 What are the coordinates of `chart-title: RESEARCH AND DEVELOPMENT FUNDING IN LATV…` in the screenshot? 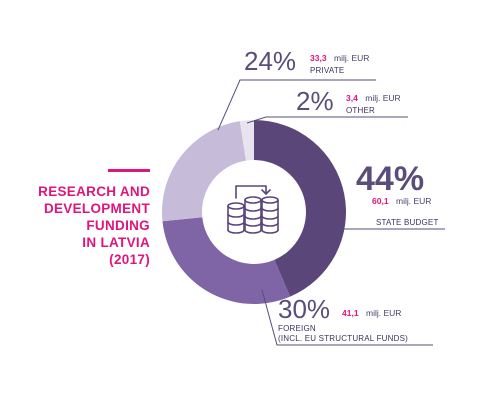 It's located at (94, 225).